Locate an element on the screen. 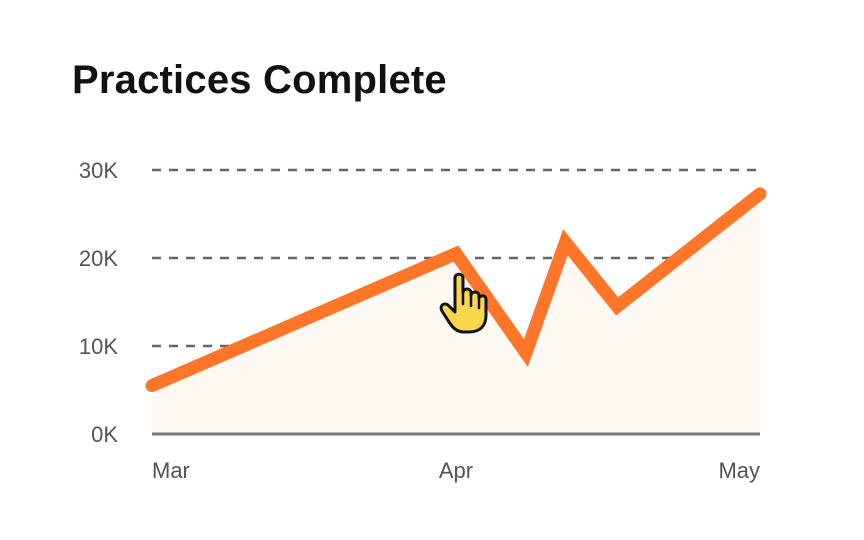 The height and width of the screenshot is (540, 864). x-tick-labels: Mar Apr May is located at coordinates (456, 470).